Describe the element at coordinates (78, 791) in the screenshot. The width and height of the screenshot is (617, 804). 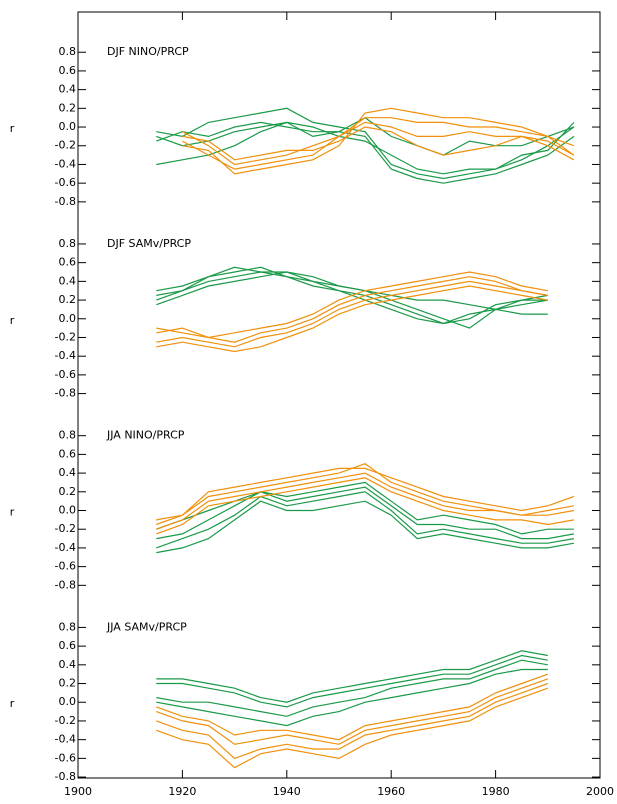
I see `x-tick-label: 1900` at that location.